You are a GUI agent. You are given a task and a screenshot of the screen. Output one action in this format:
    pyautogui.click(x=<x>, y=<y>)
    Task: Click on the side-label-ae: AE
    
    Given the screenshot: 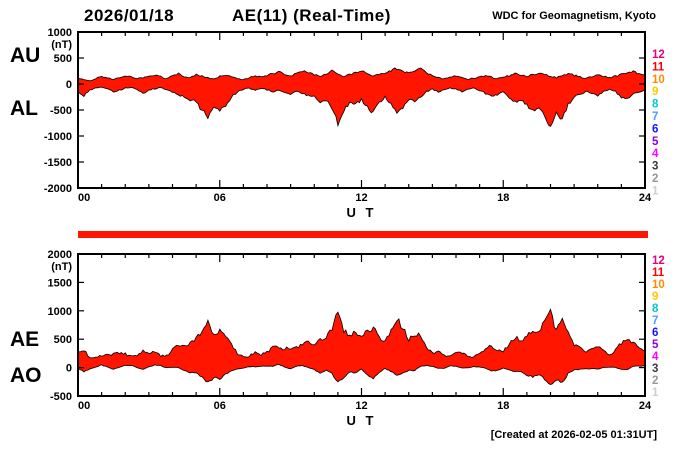 What is the action you would take?
    pyautogui.click(x=24, y=339)
    